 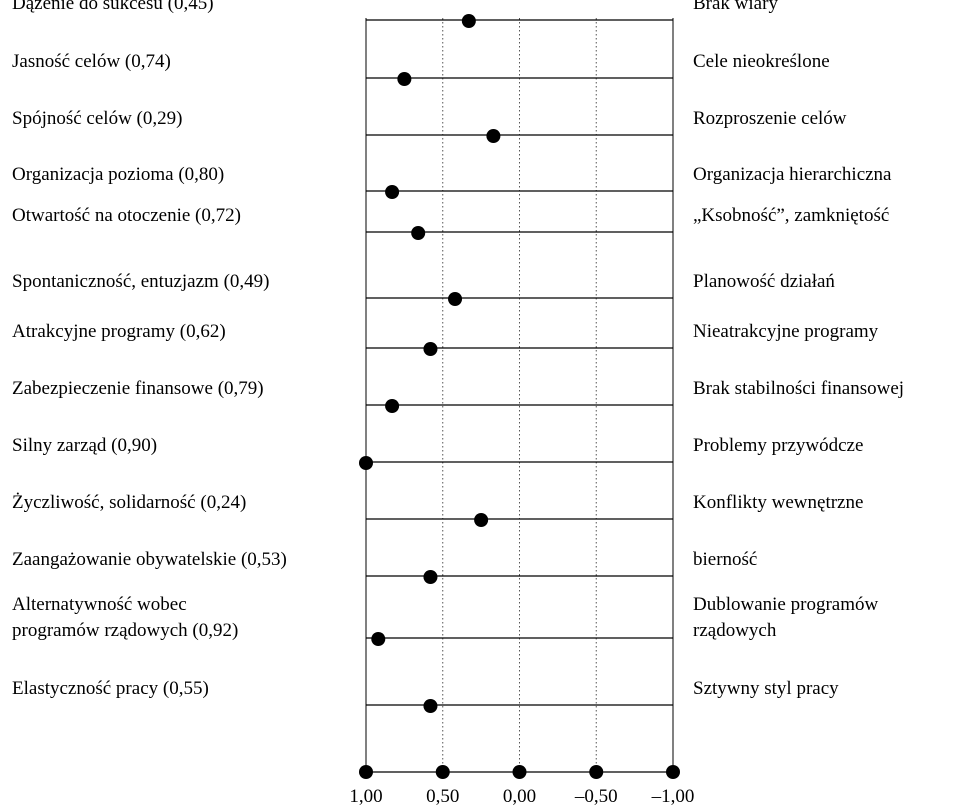 What do you see at coordinates (140, 281) in the screenshot?
I see `row-label-positive: Spontaniczność, entuzjazm (0,49)` at bounding box center [140, 281].